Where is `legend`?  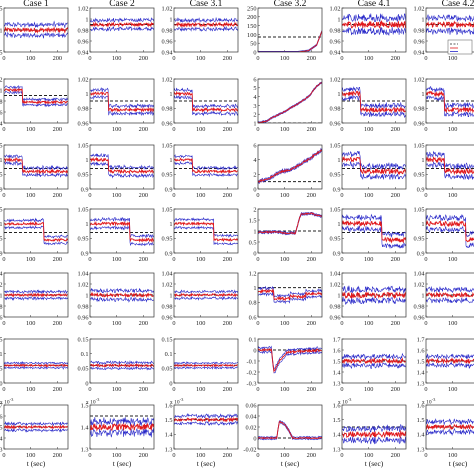 legend is located at coordinates (460, 47).